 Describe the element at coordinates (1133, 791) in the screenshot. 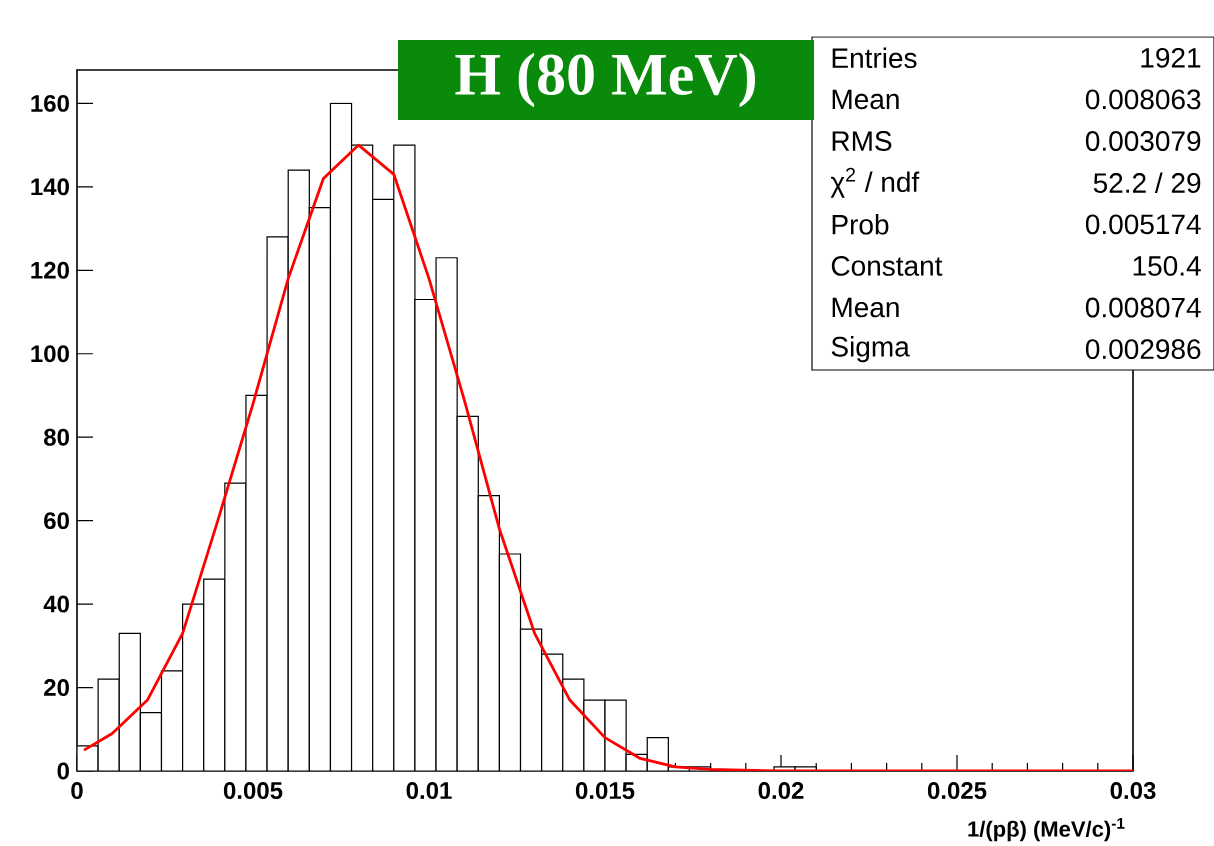

I see `x-tick-label: 0.03` at that location.